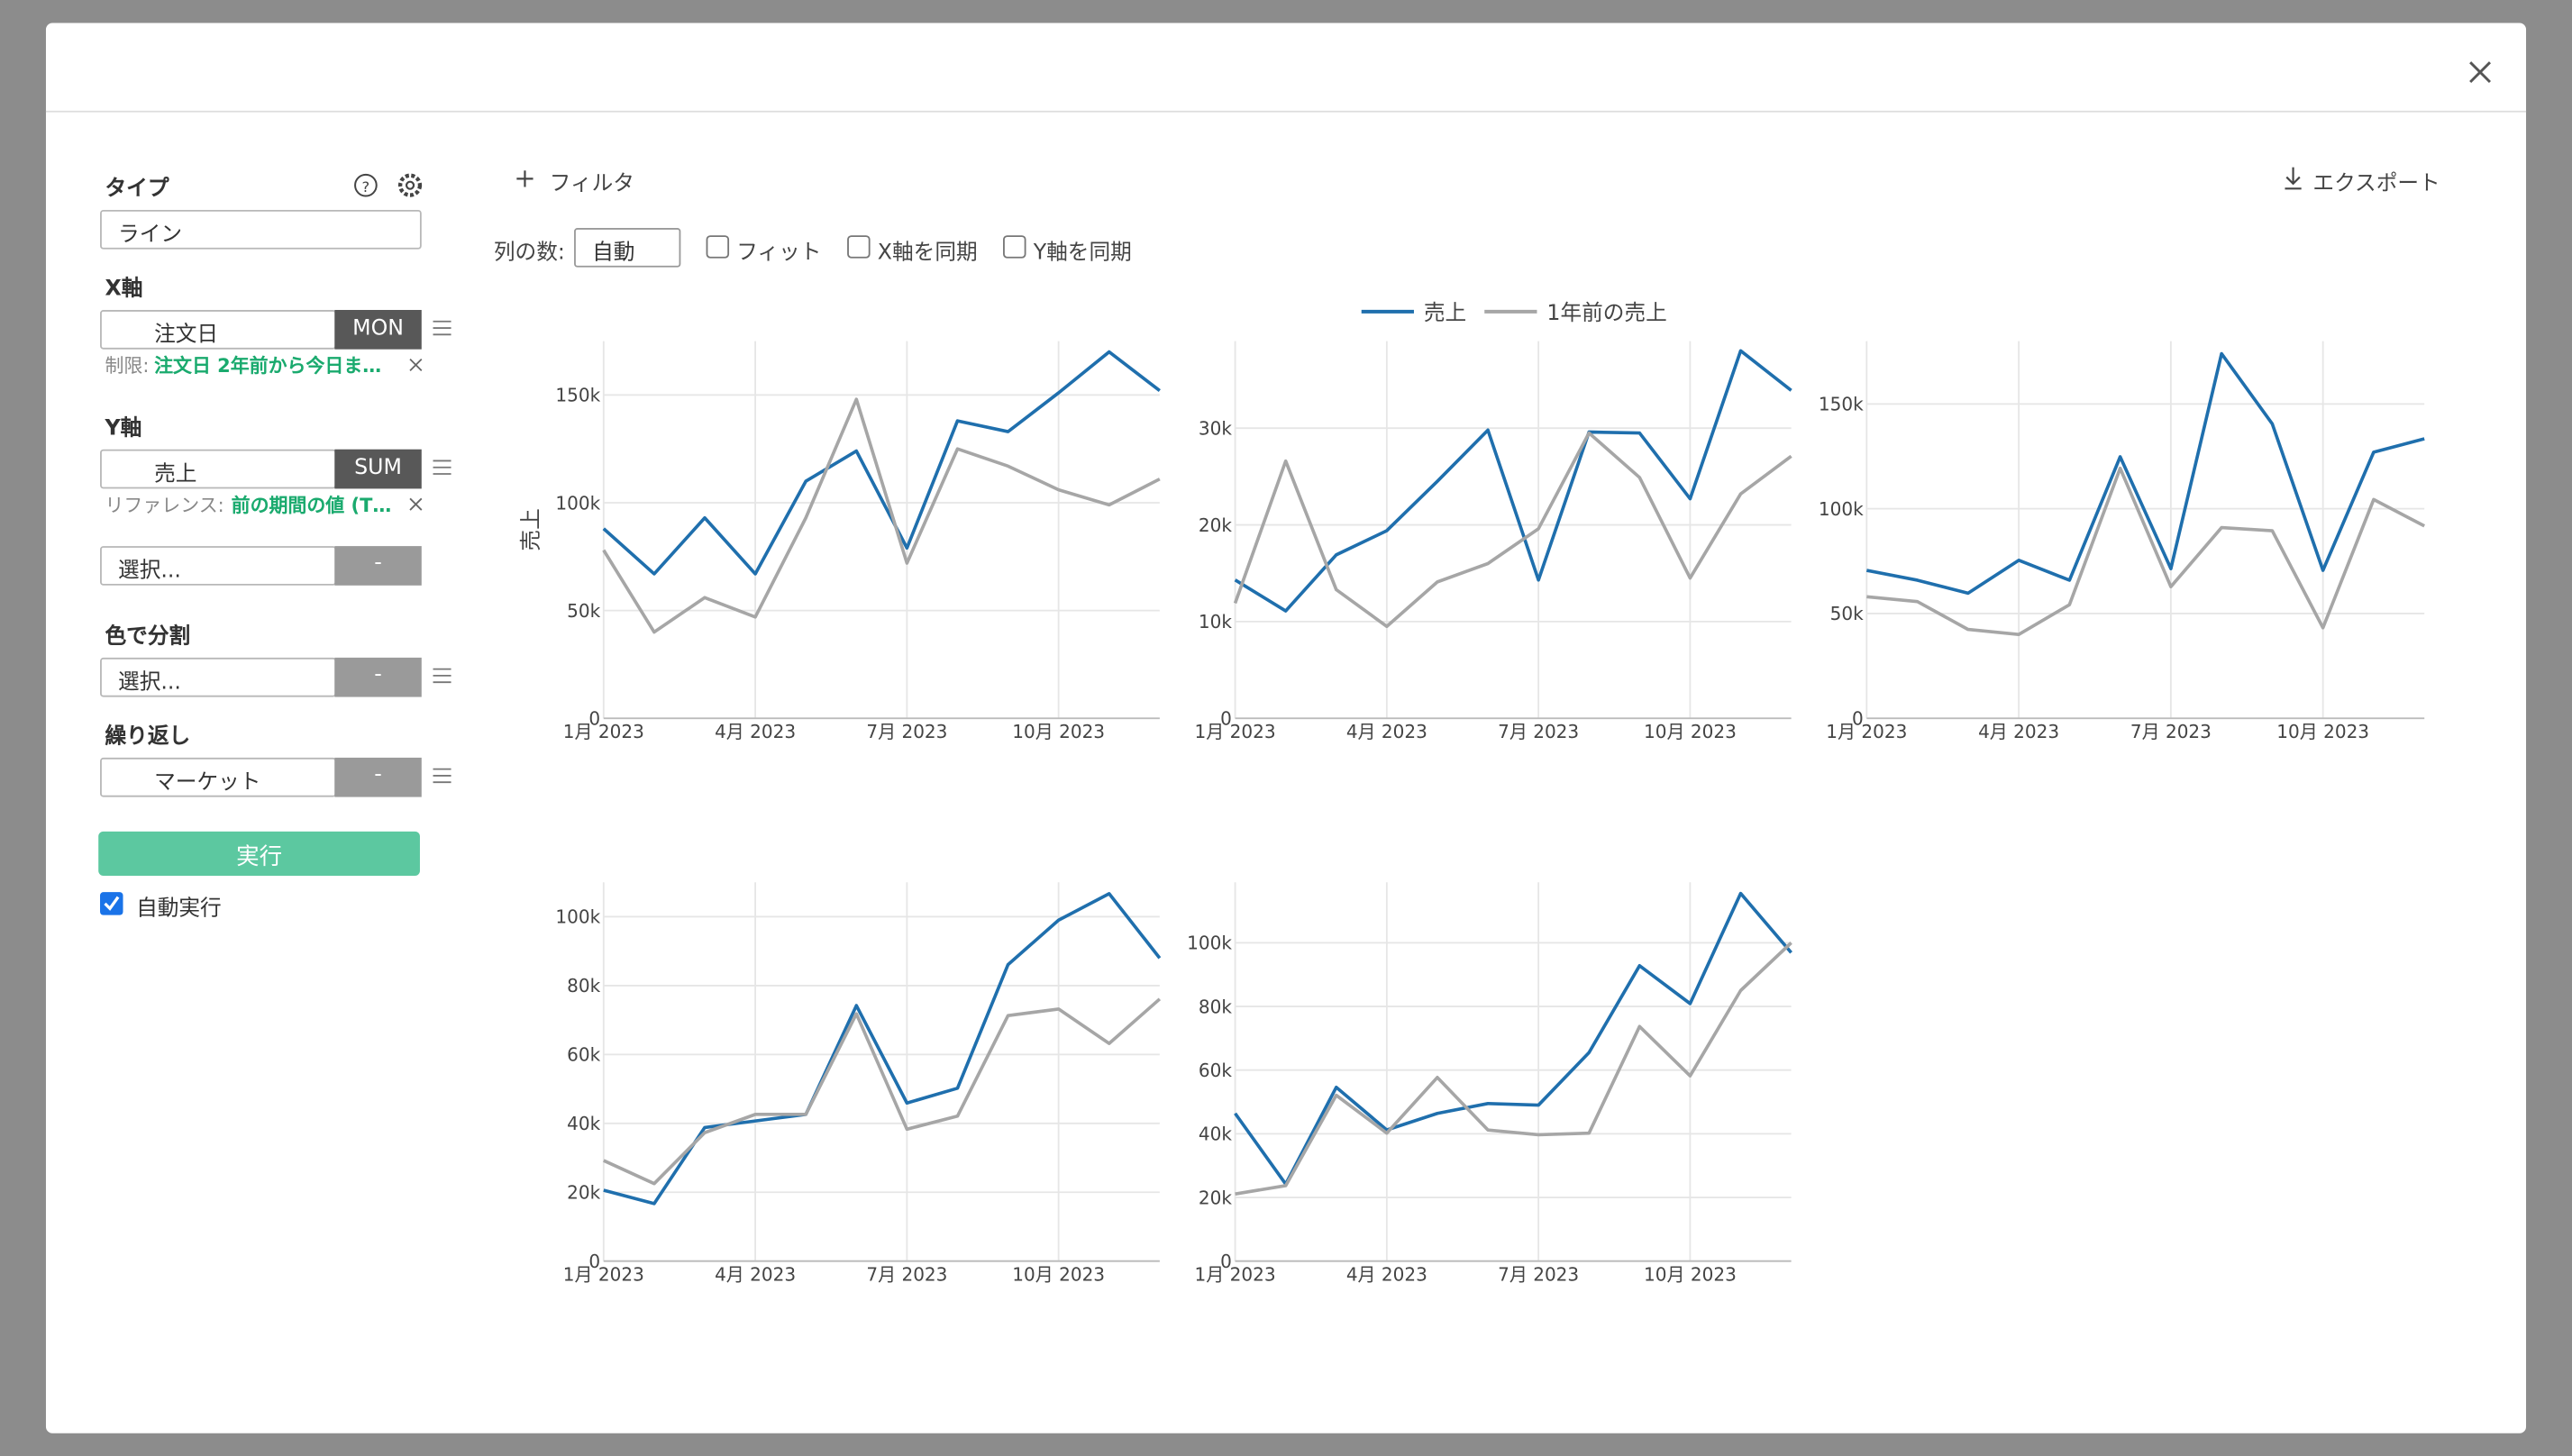 The height and width of the screenshot is (1456, 2572). What do you see at coordinates (927, 254) in the screenshot?
I see `sync-x-label: X軸を同期` at bounding box center [927, 254].